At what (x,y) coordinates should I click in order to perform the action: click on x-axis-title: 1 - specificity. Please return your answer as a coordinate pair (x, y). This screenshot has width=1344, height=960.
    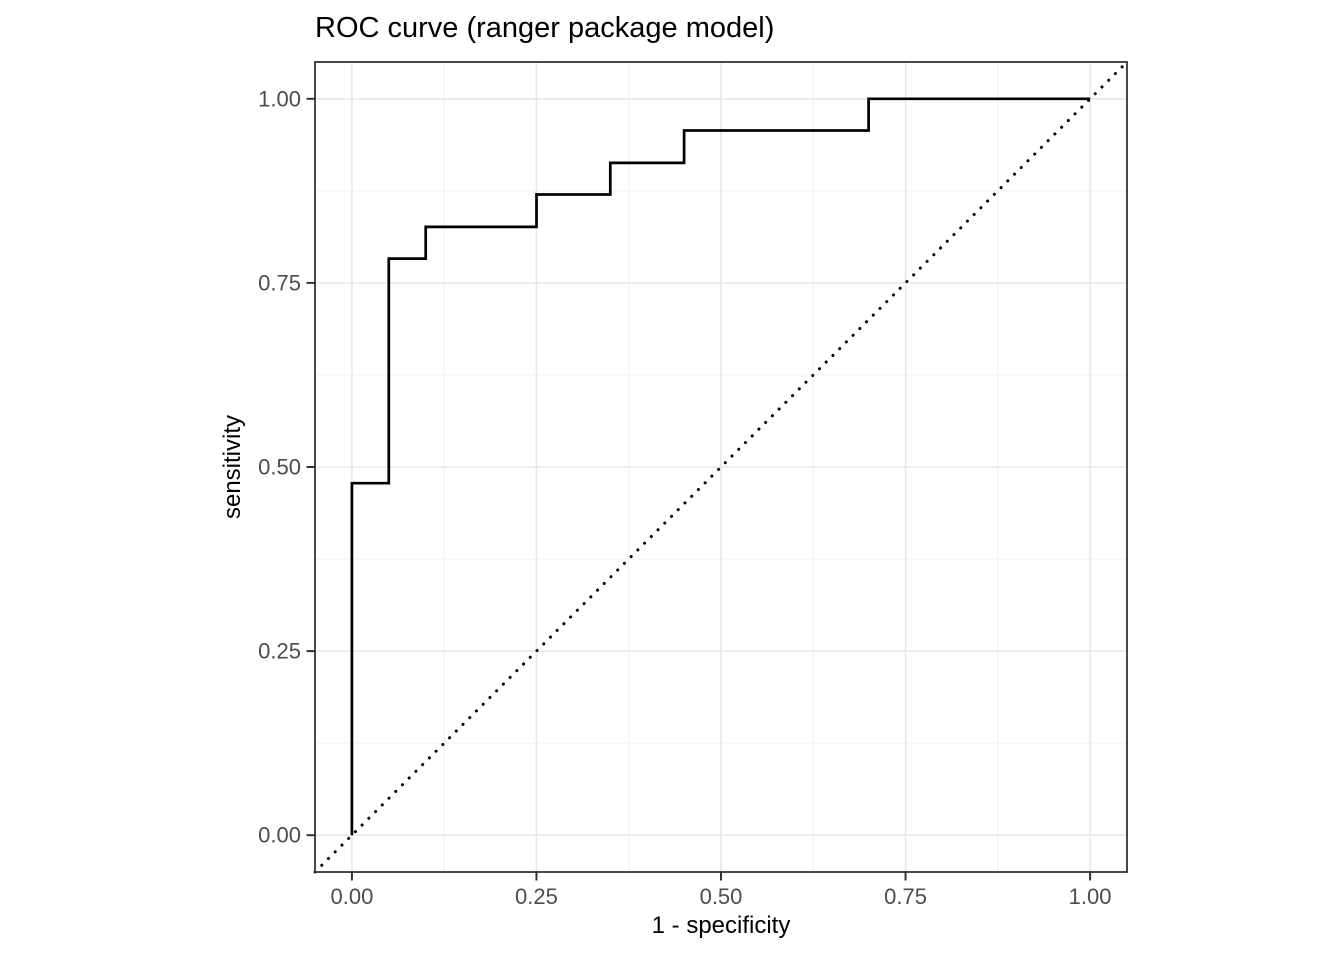
    Looking at the image, I should click on (721, 925).